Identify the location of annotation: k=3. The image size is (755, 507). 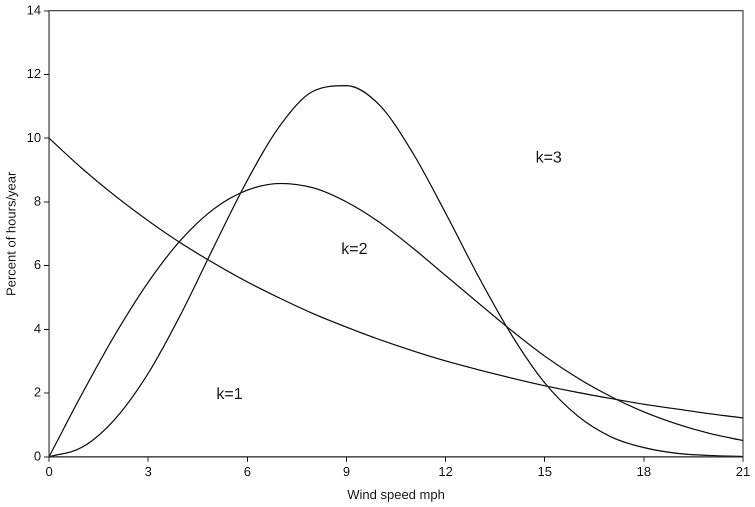
(549, 157).